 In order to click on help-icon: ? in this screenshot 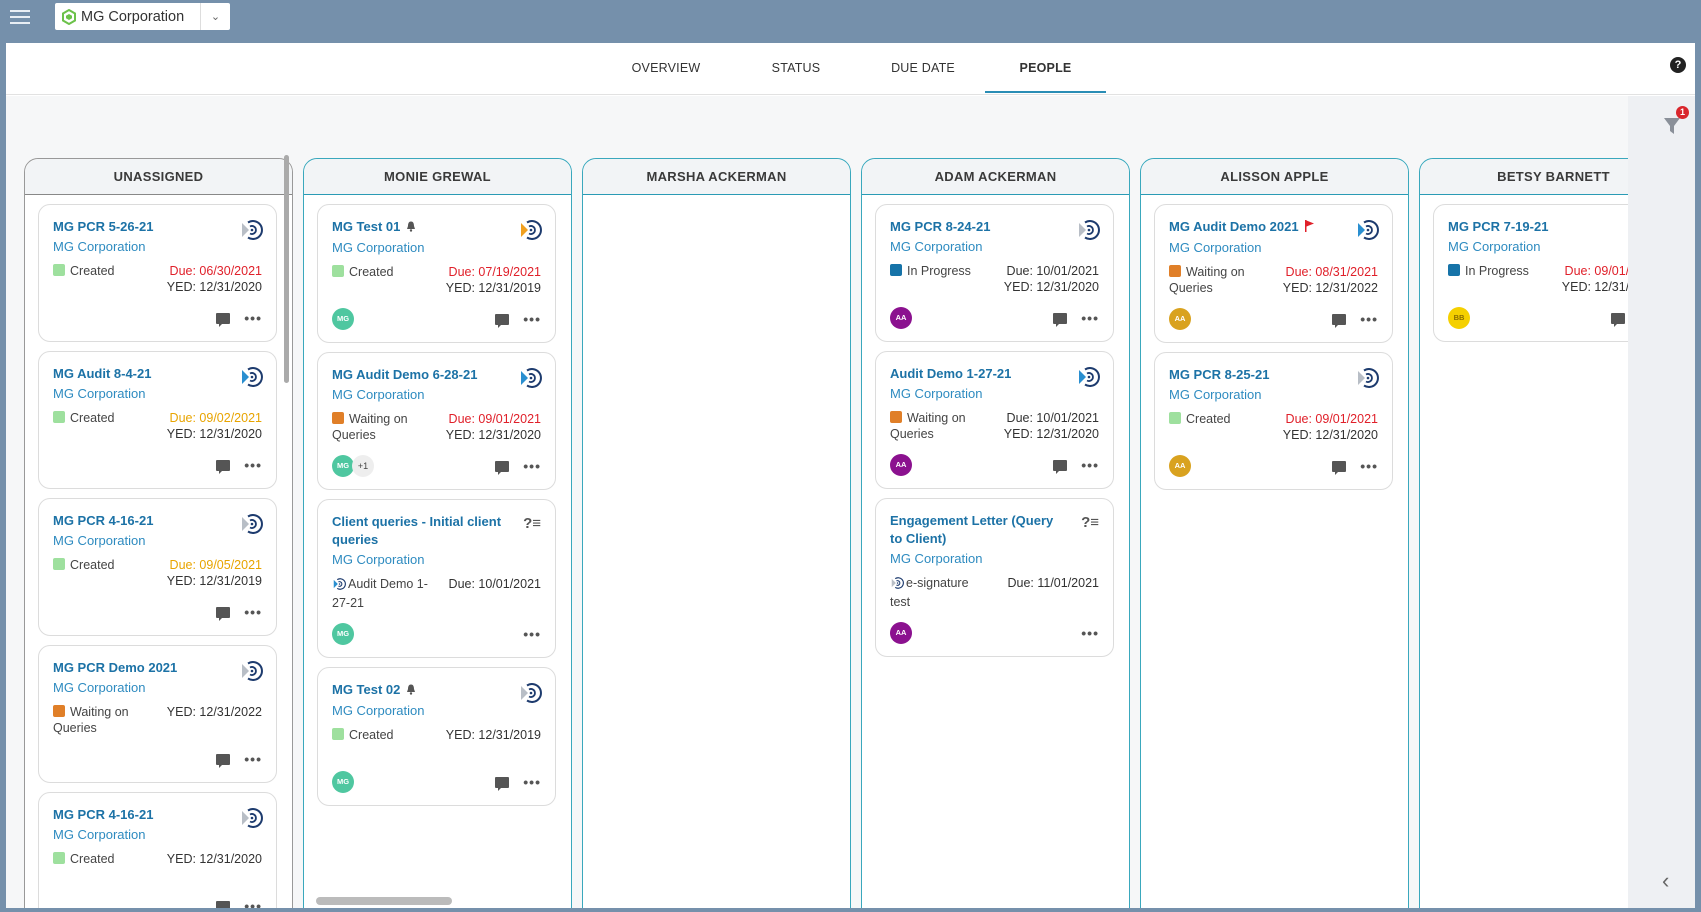, I will do `click(1678, 65)`.